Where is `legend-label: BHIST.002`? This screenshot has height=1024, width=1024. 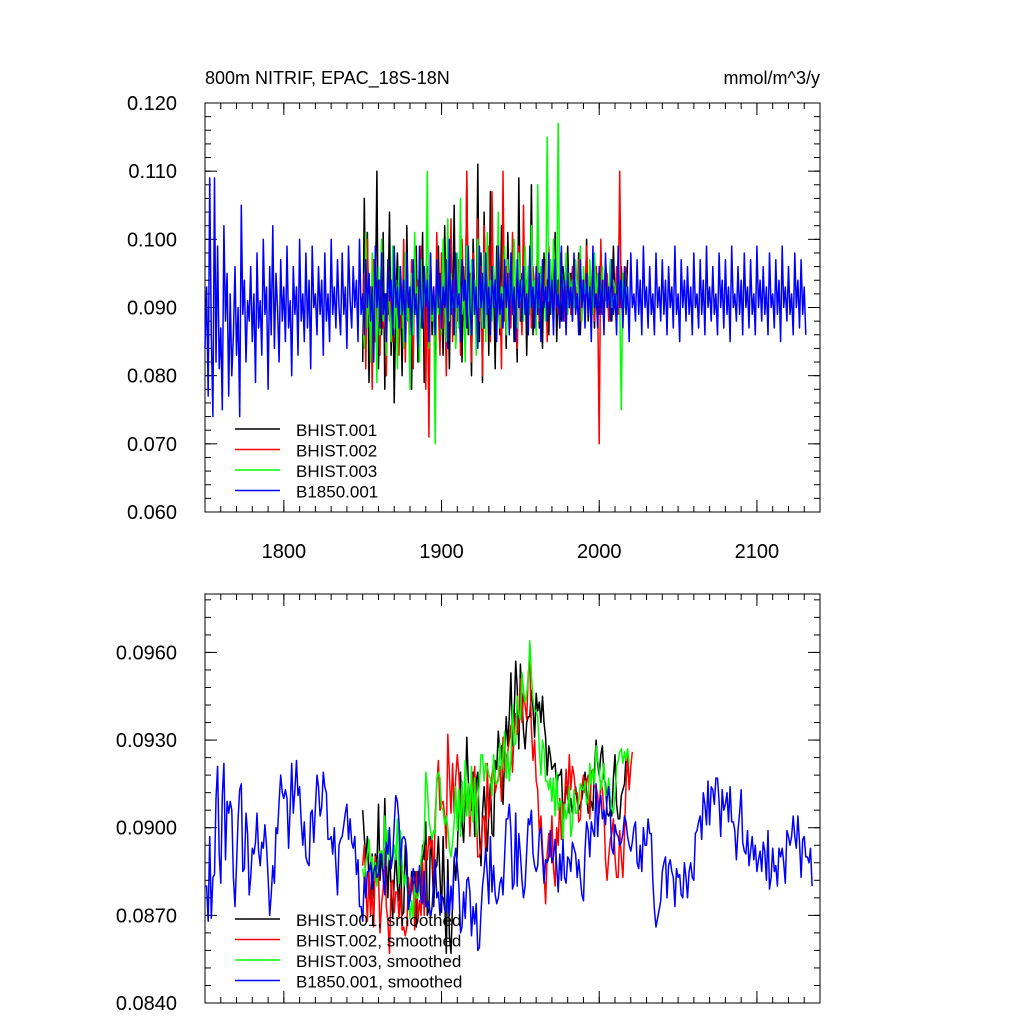
legend-label: BHIST.002 is located at coordinates (336, 451).